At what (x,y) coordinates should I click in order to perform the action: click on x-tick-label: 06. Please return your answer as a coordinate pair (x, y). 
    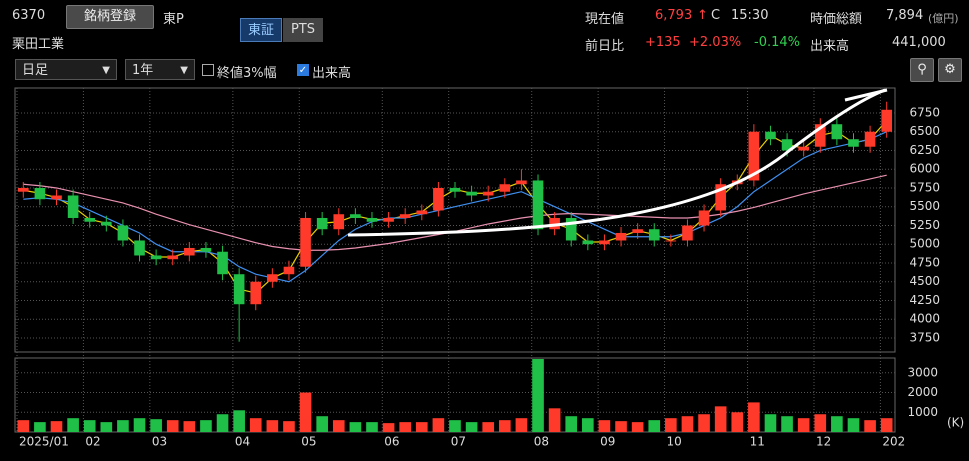
    Looking at the image, I should click on (391, 442).